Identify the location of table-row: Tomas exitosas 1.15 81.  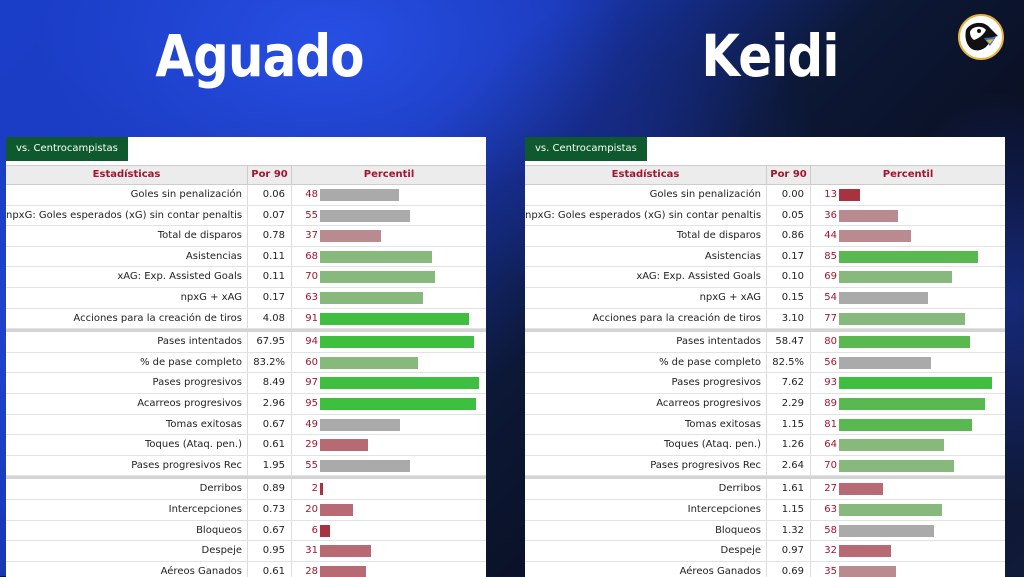
(765, 425).